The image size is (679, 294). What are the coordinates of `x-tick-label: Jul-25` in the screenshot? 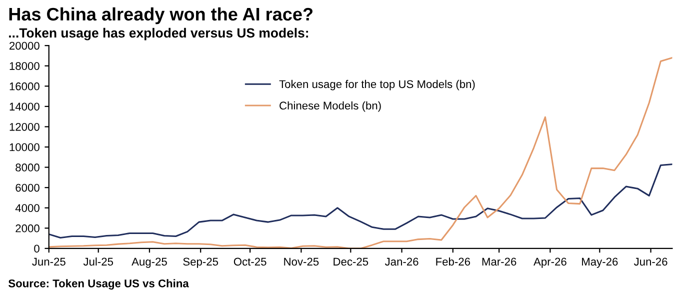 It's located at (98, 261).